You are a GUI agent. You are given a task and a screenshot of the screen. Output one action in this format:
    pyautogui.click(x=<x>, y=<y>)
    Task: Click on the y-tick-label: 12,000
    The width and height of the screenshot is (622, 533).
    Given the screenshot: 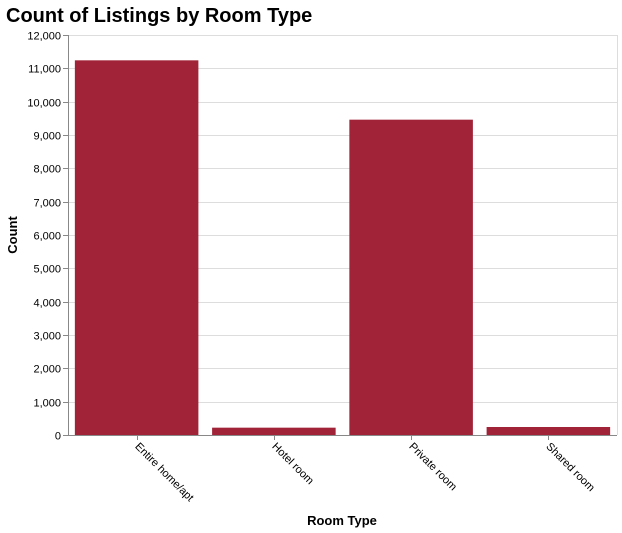 What is the action you would take?
    pyautogui.click(x=44, y=37)
    